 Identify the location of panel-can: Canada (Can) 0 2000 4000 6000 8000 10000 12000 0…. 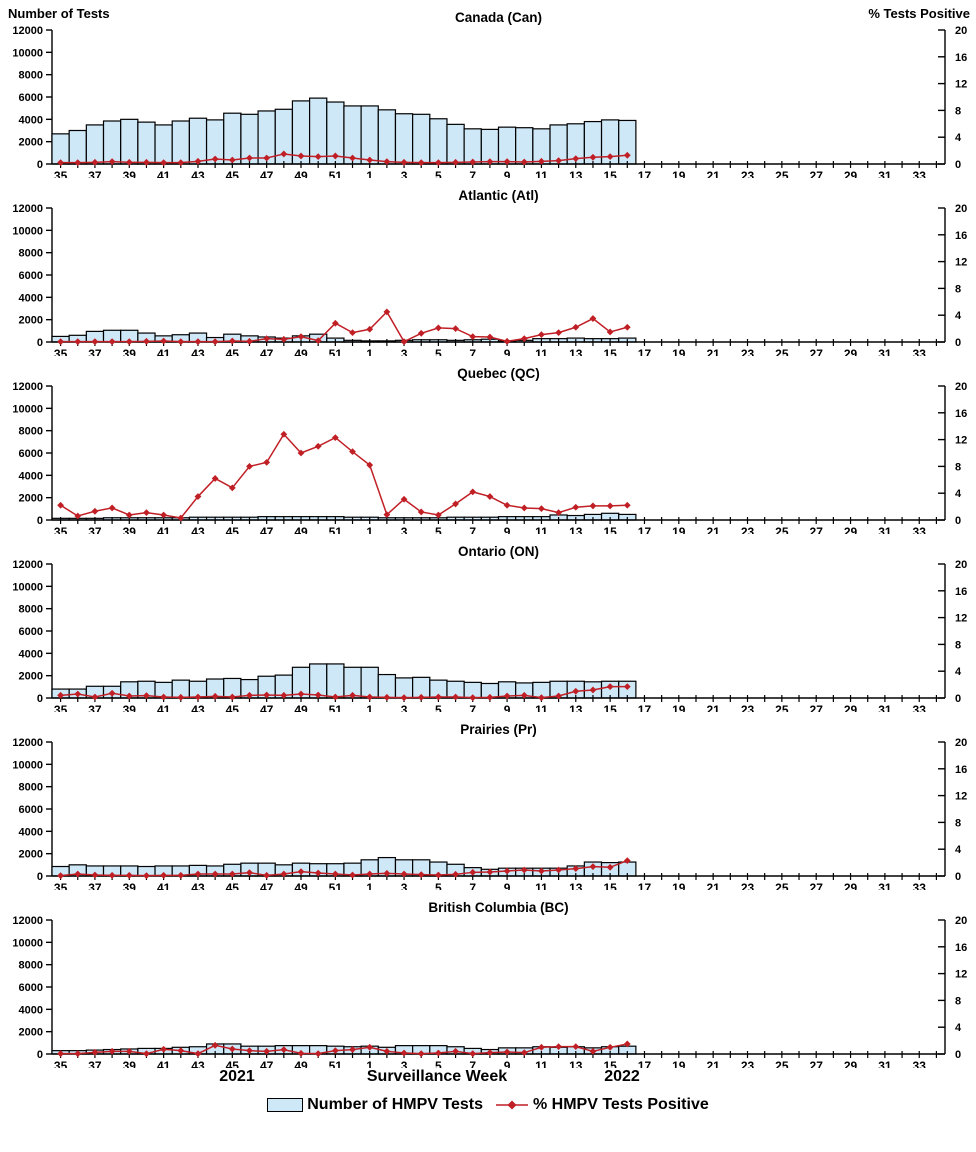
(489, 94).